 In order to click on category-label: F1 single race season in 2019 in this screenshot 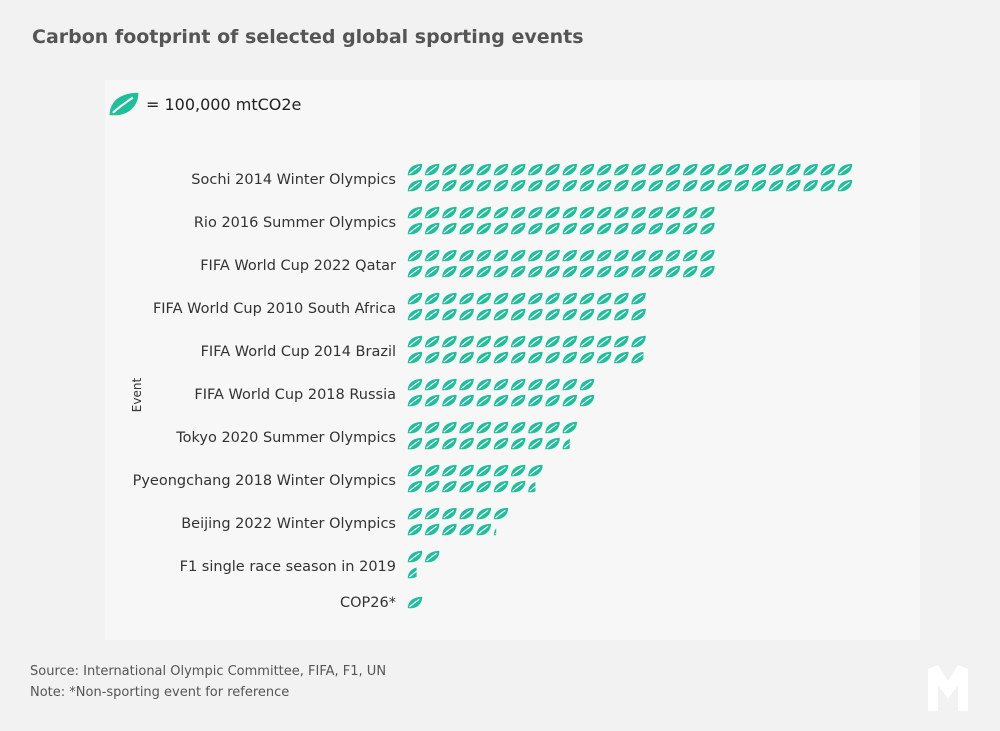, I will do `click(287, 567)`.